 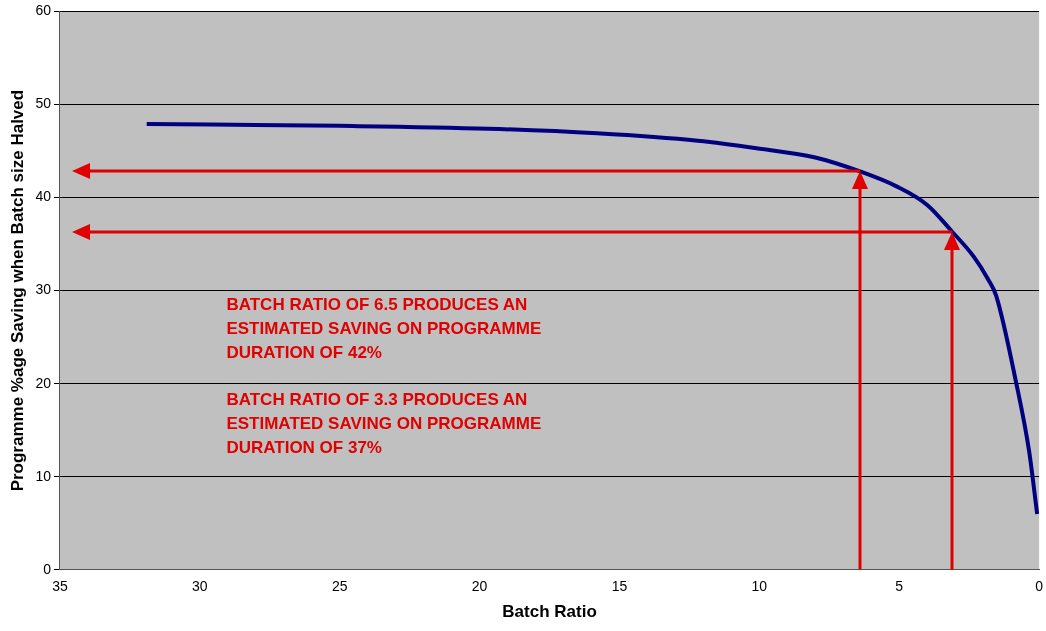 What do you see at coordinates (43, 475) in the screenshot?
I see `y-tick-label: 10` at bounding box center [43, 475].